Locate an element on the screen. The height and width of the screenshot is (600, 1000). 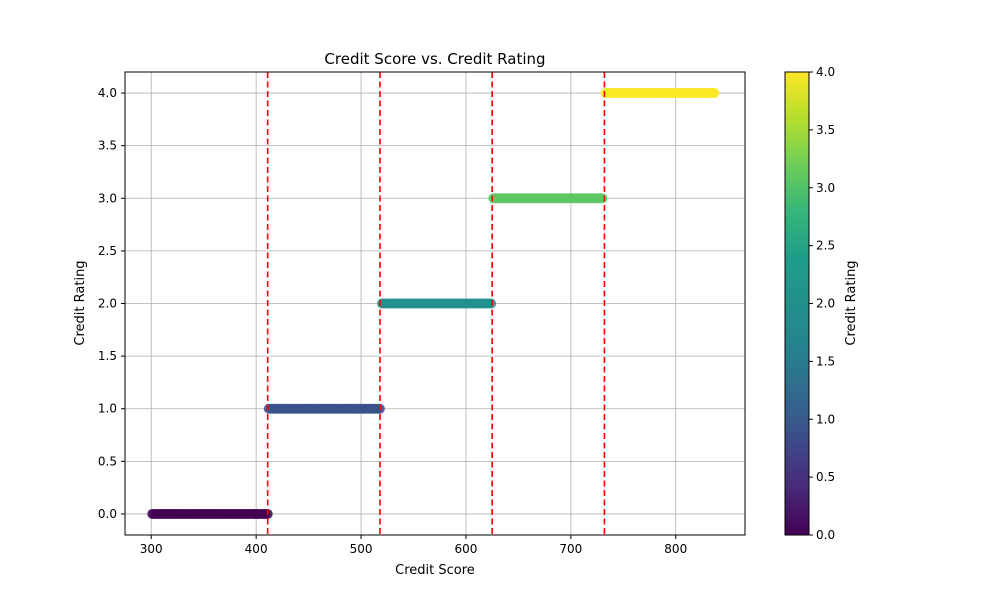
colorbar-tick-label: 2.0 is located at coordinates (825, 304).